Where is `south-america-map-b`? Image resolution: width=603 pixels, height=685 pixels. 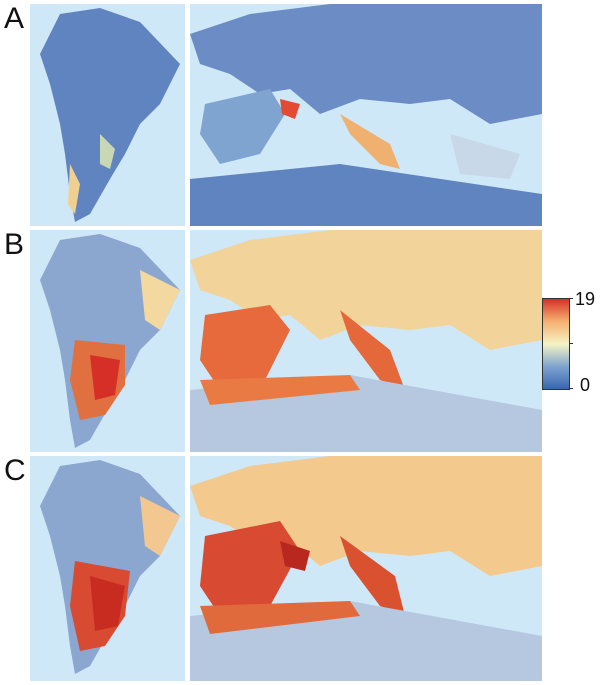
south-america-map-b is located at coordinates (107, 341).